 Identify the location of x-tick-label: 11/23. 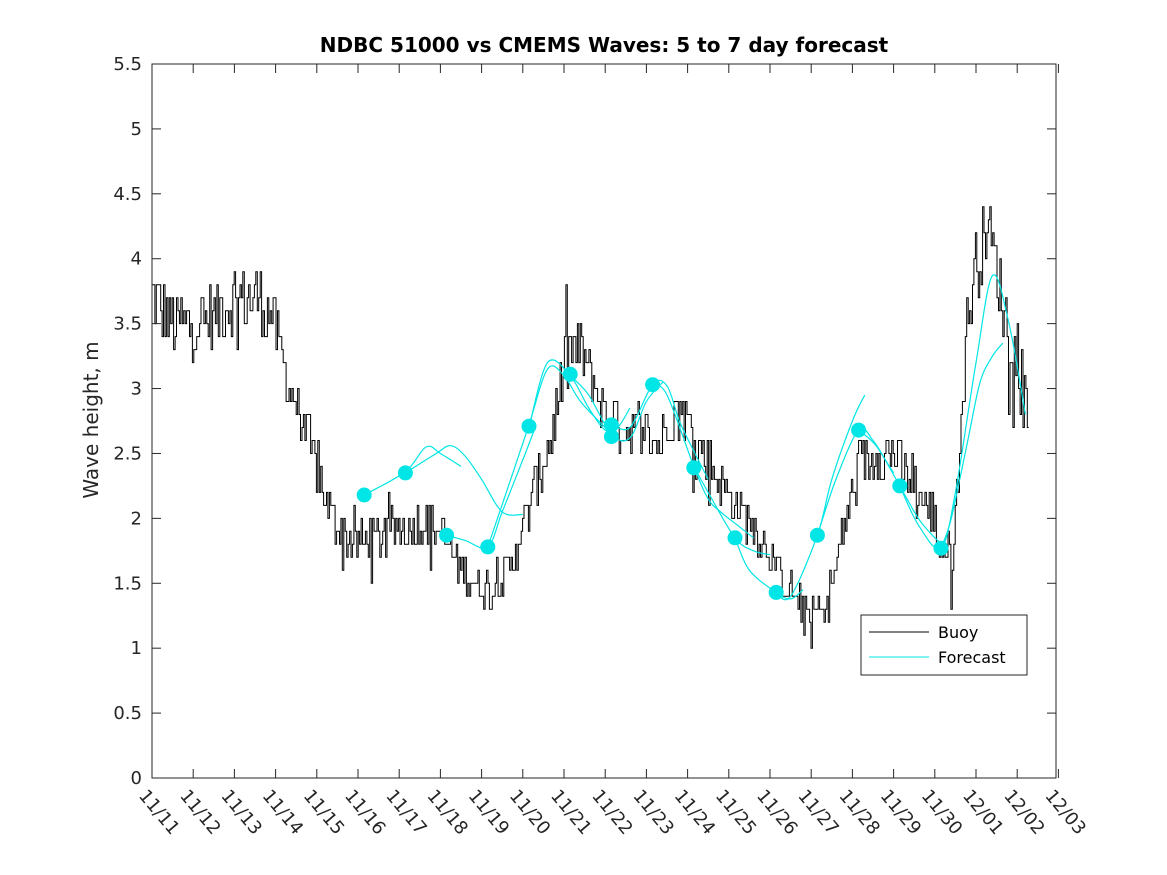
(653, 812).